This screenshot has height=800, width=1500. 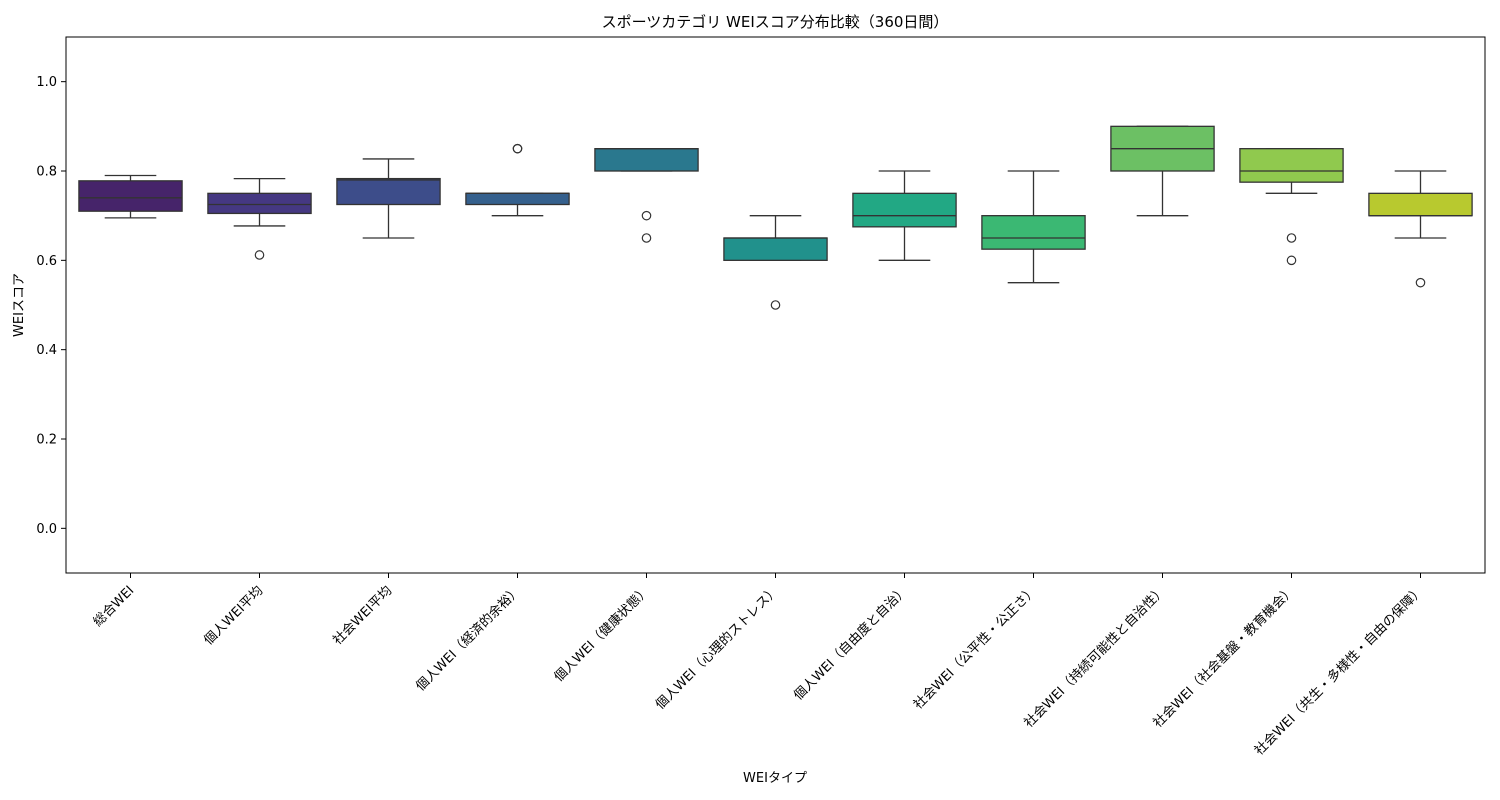 I want to click on x-axis-title: WEIタイプ, so click(x=775, y=778).